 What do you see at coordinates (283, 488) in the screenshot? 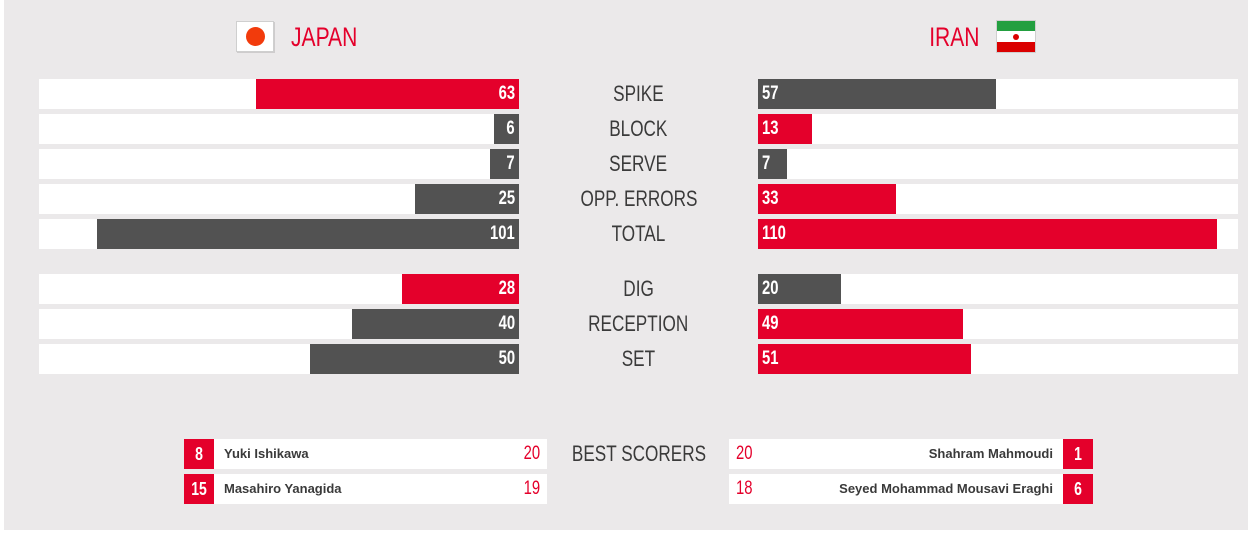
I see `player-name: Masahiro Yanagida` at bounding box center [283, 488].